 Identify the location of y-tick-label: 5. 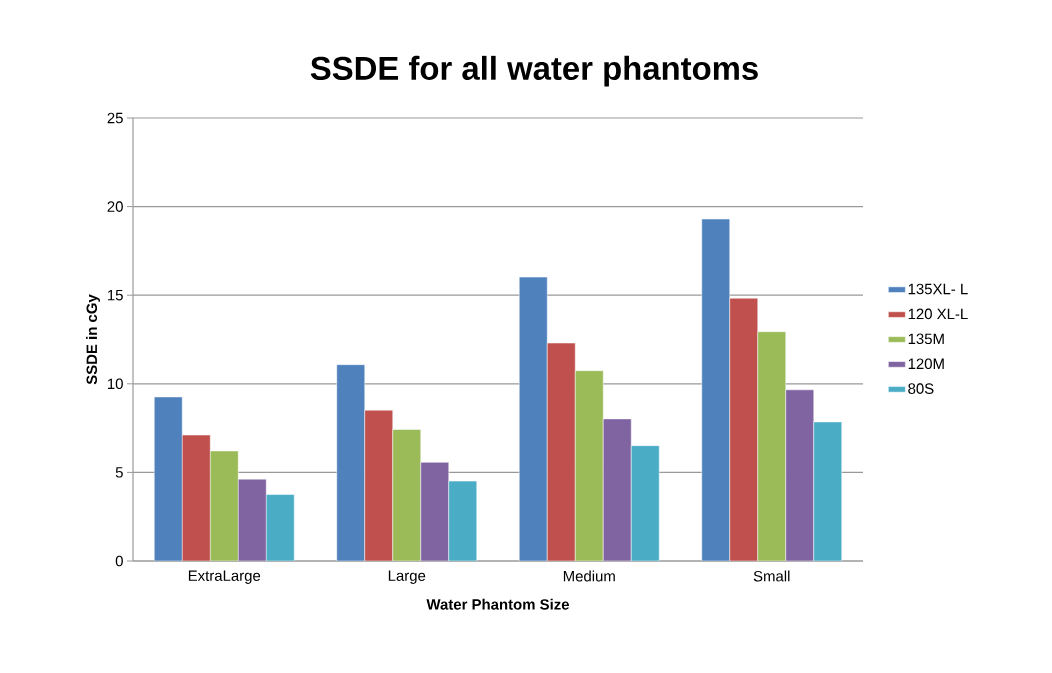
(119, 472).